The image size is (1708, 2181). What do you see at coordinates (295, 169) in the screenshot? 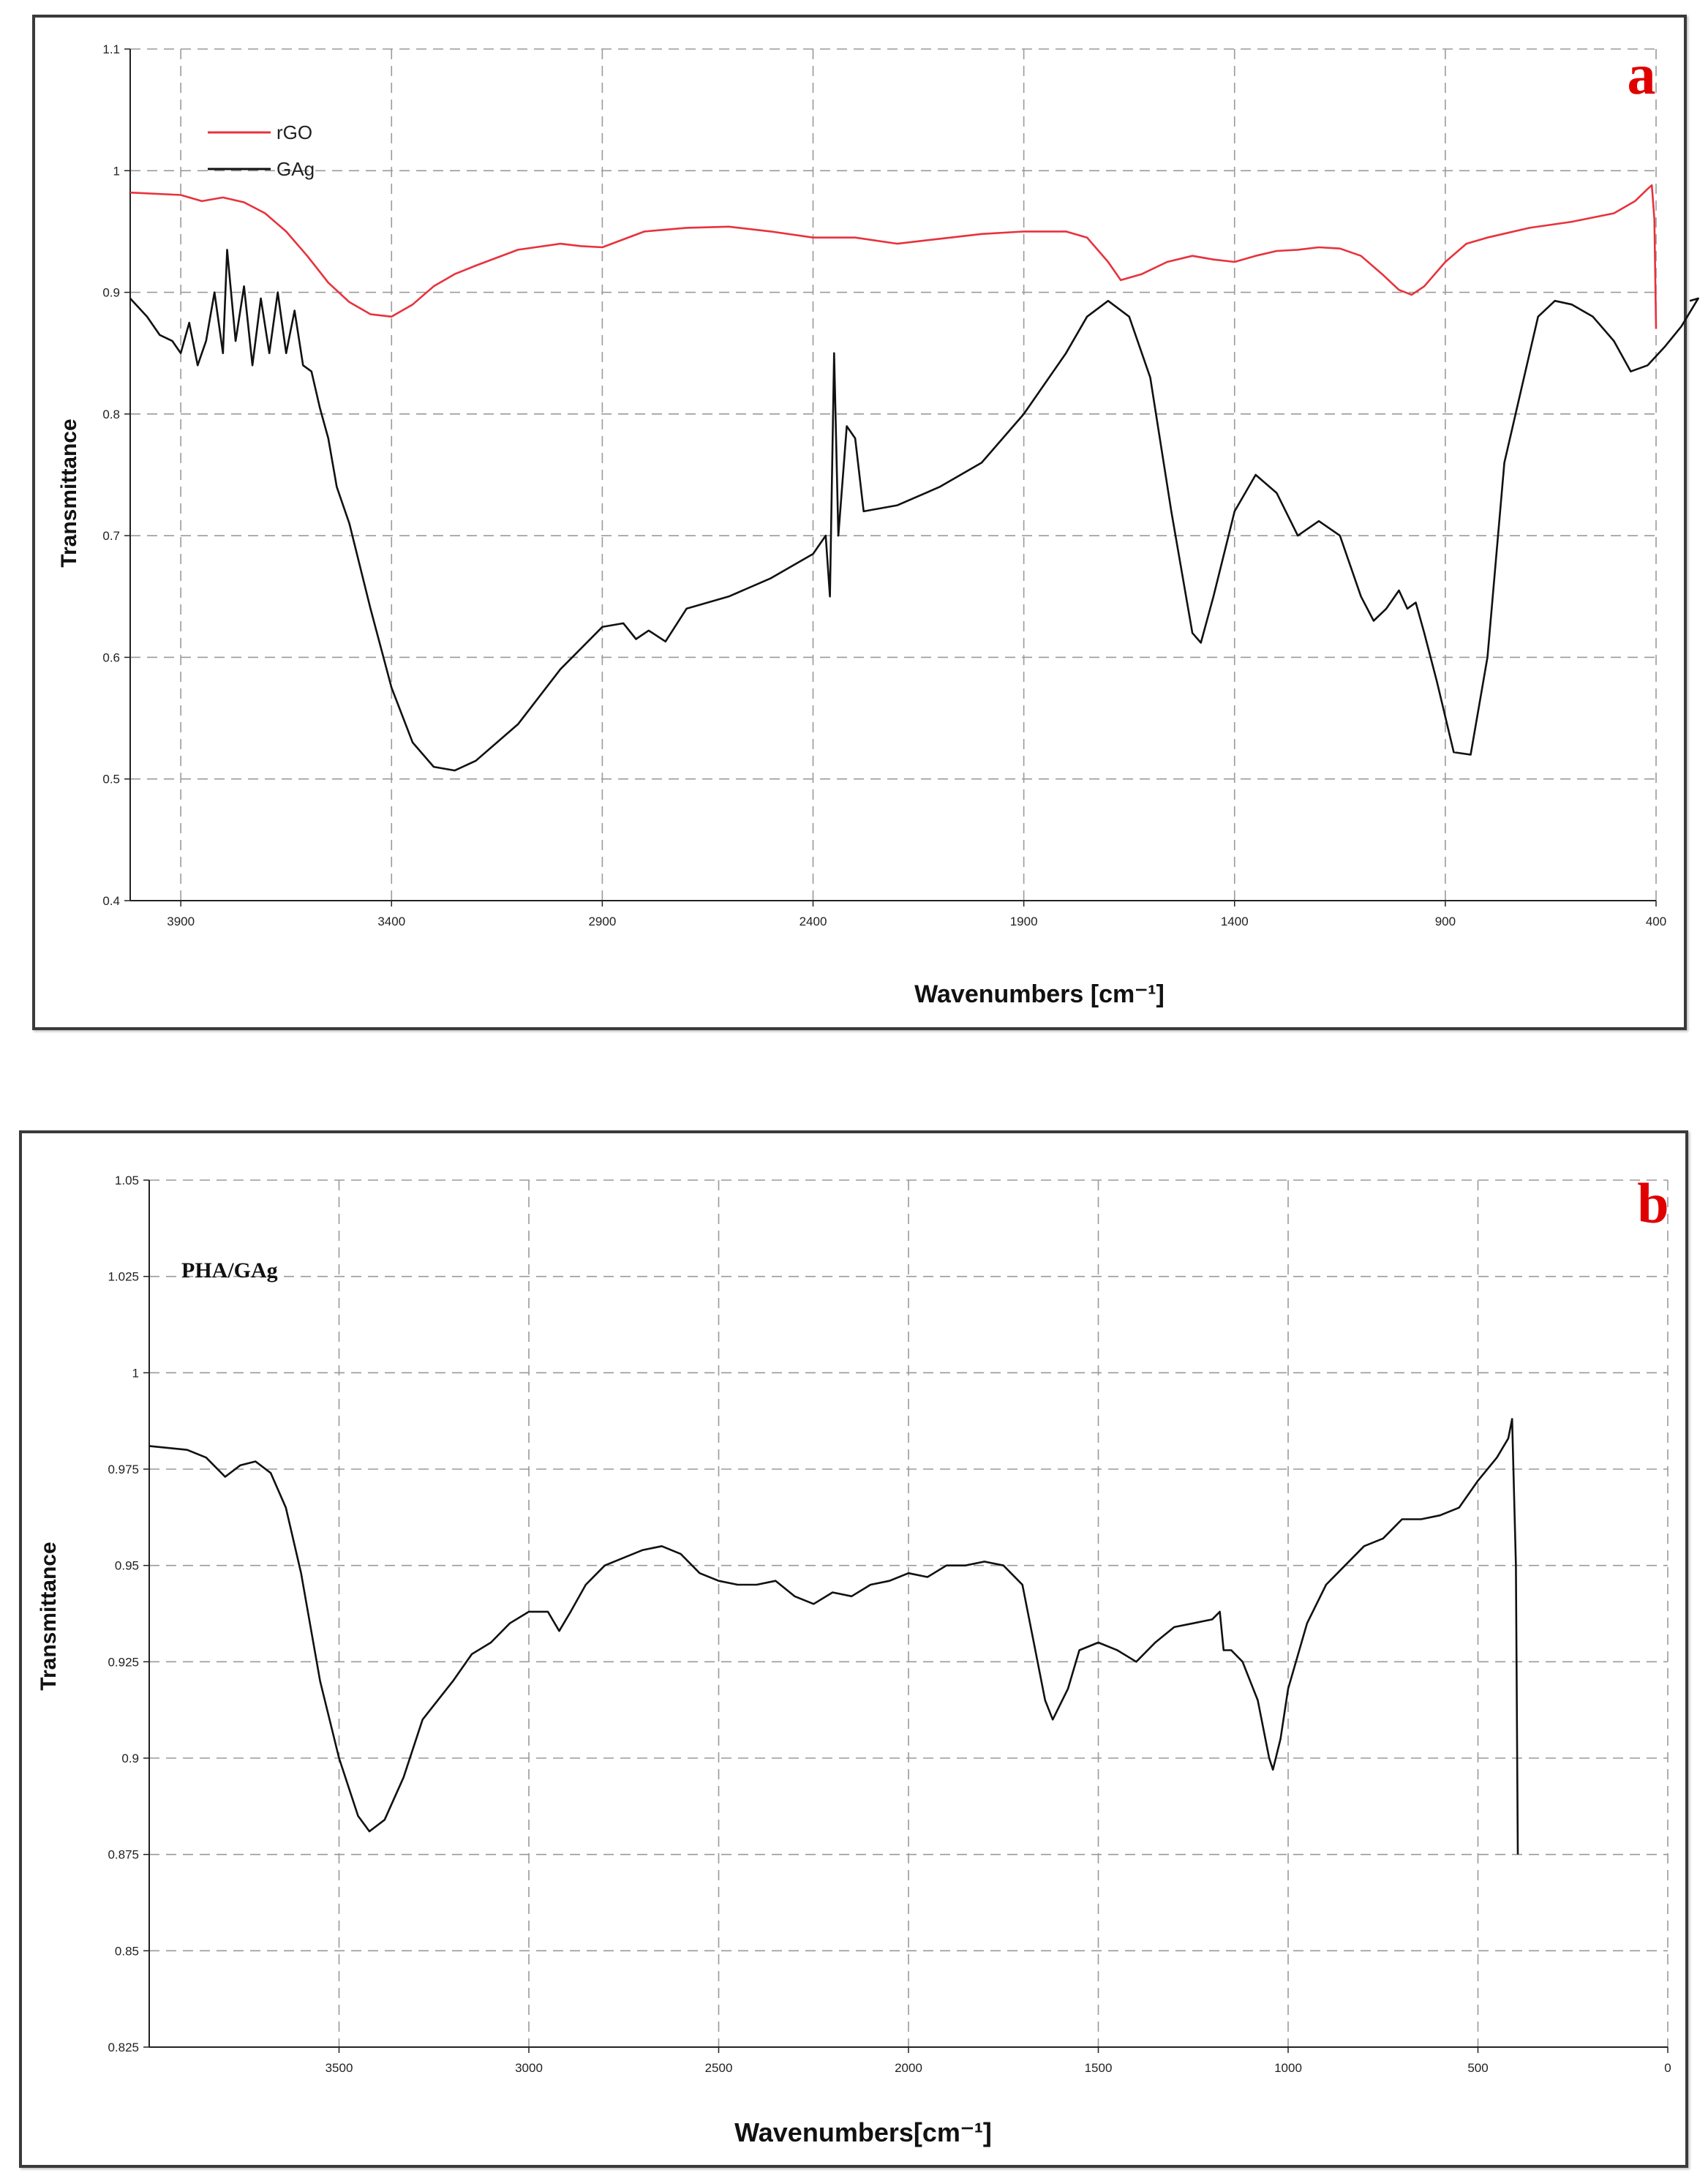
I see `legend-label-gag: GAg` at bounding box center [295, 169].